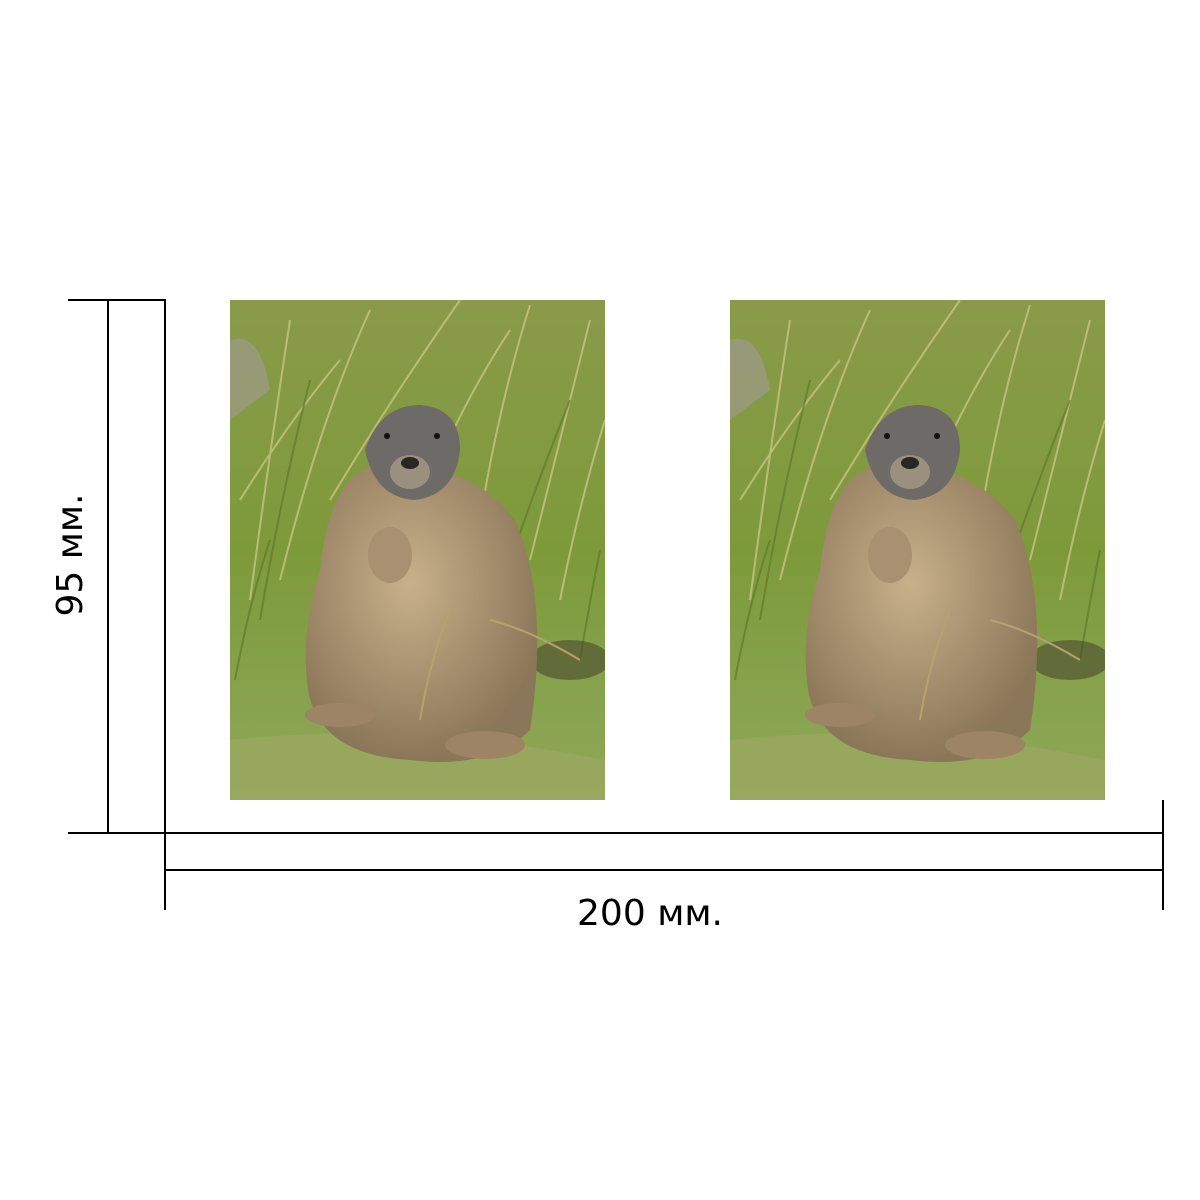 The image size is (1200, 1200). What do you see at coordinates (420, 550) in the screenshot?
I see `photo-left` at bounding box center [420, 550].